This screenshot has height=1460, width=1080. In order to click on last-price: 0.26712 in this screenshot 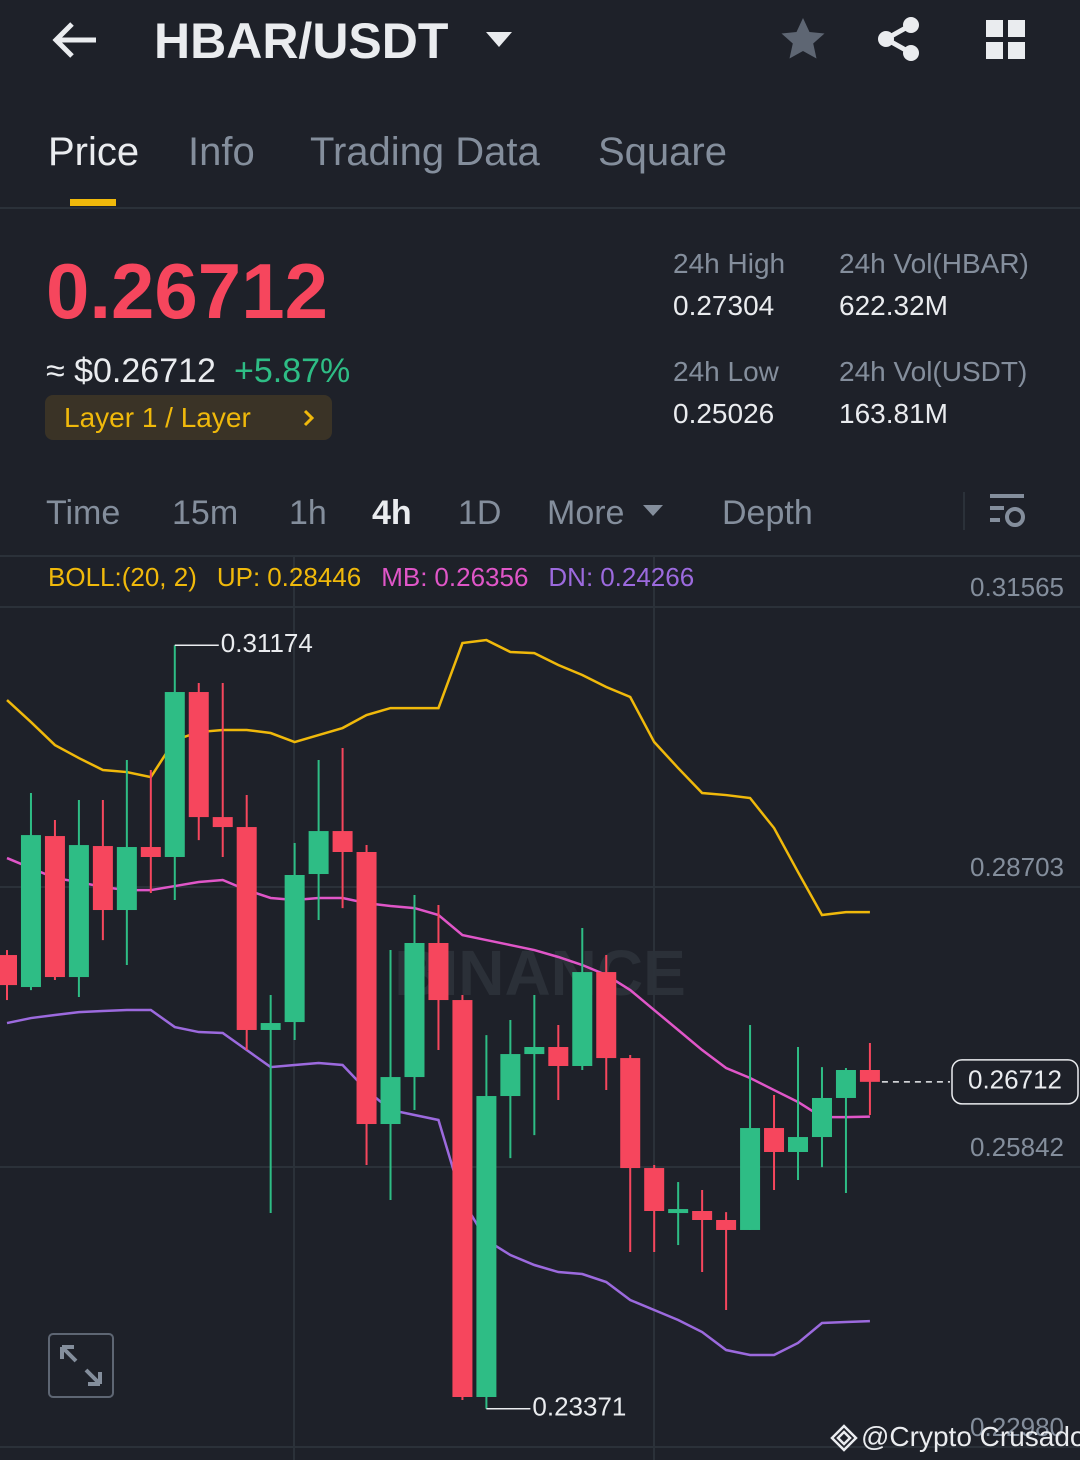, I will do `click(187, 291)`.